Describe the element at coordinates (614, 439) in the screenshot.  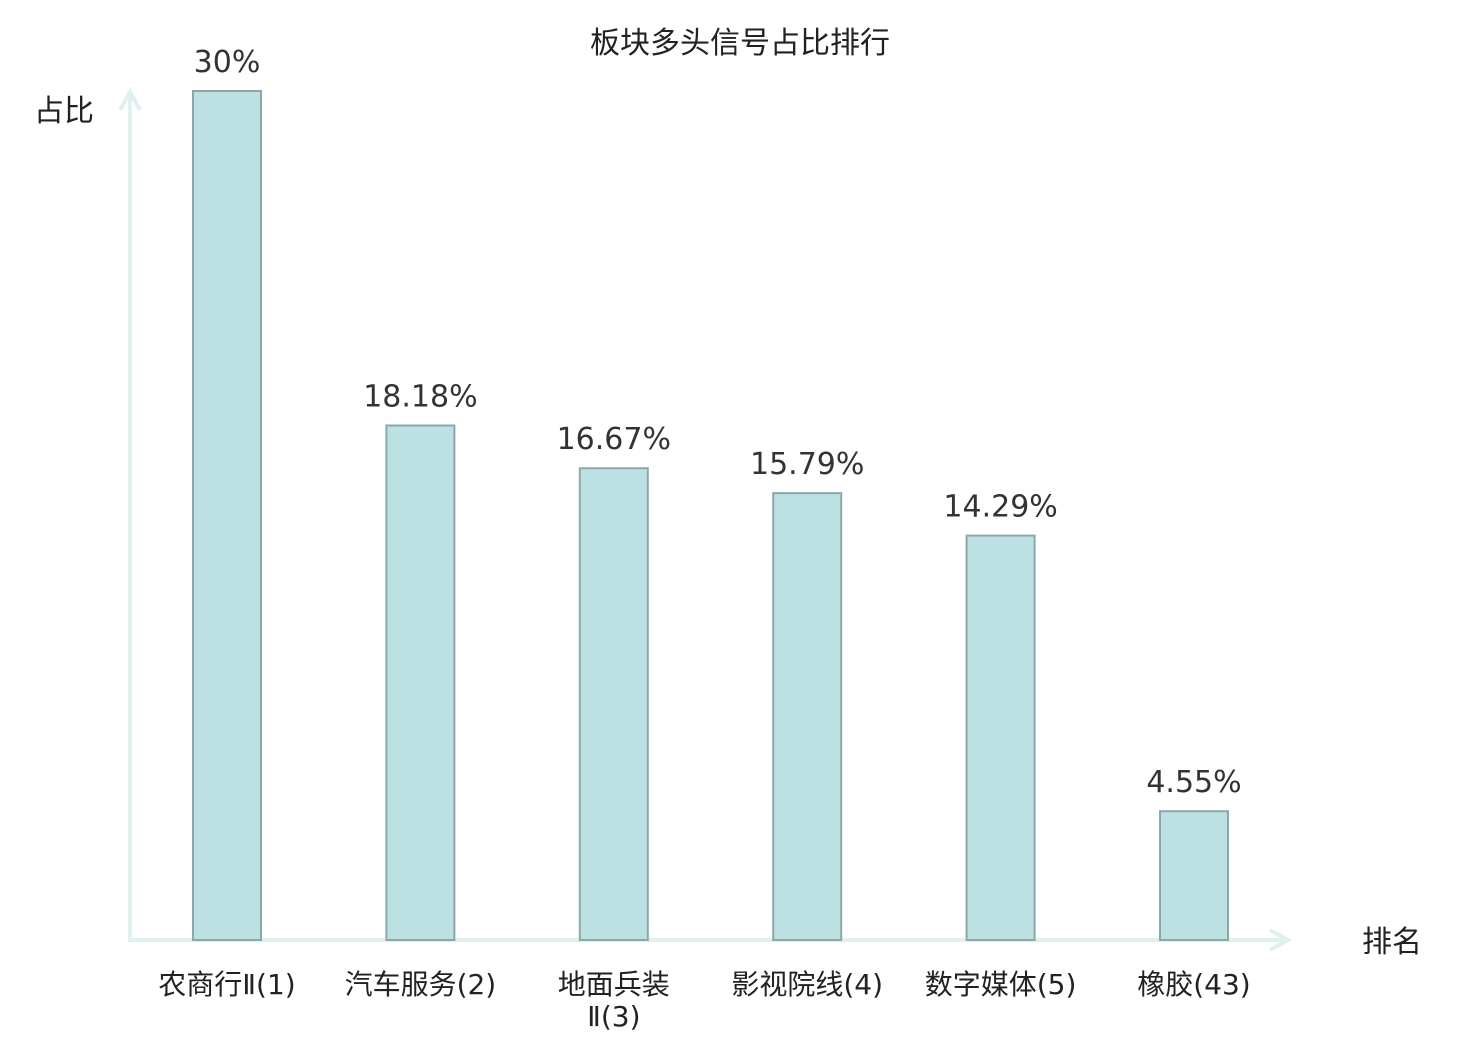
I see `value-label-3: 16.67%` at that location.